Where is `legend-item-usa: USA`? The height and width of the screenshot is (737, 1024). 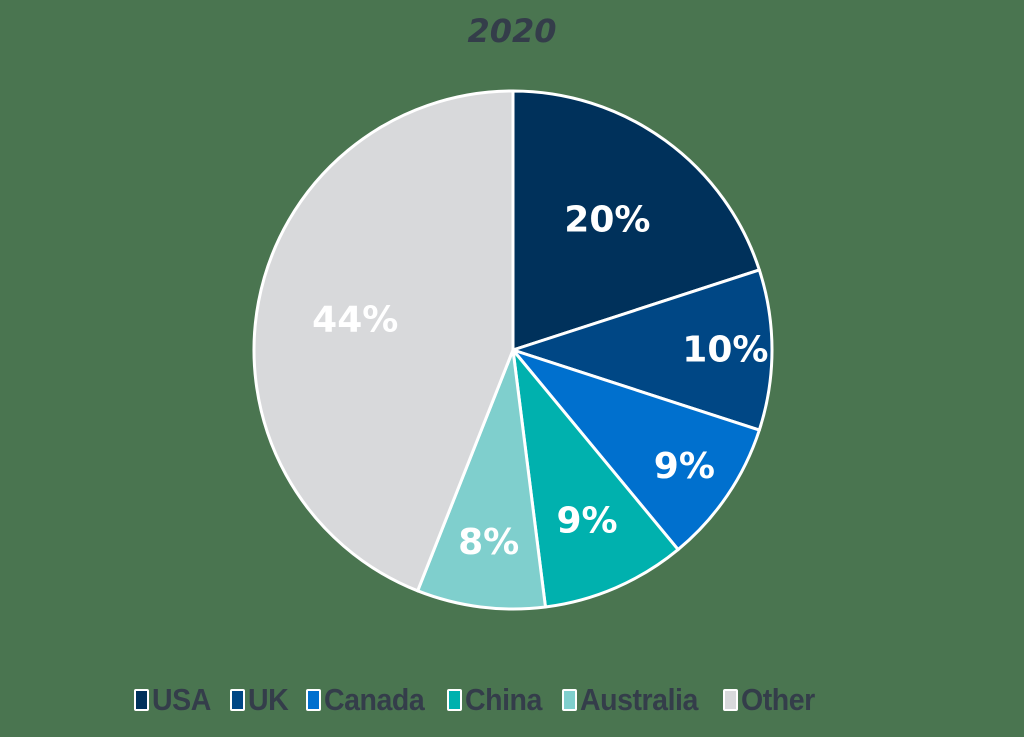
legend-item-usa: USA is located at coordinates (175, 700).